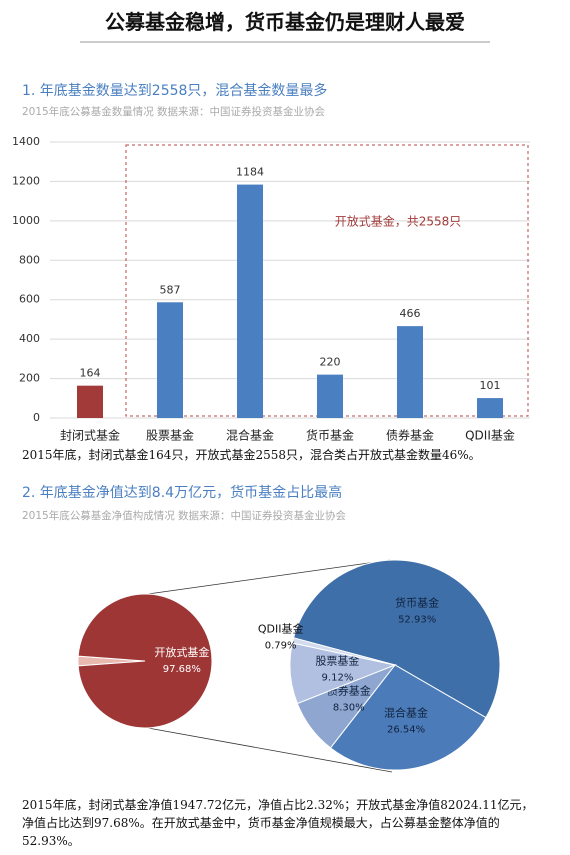 Image resolution: width=570 pixels, height=855 pixels. I want to click on slice-label: 股票基金, so click(337, 661).